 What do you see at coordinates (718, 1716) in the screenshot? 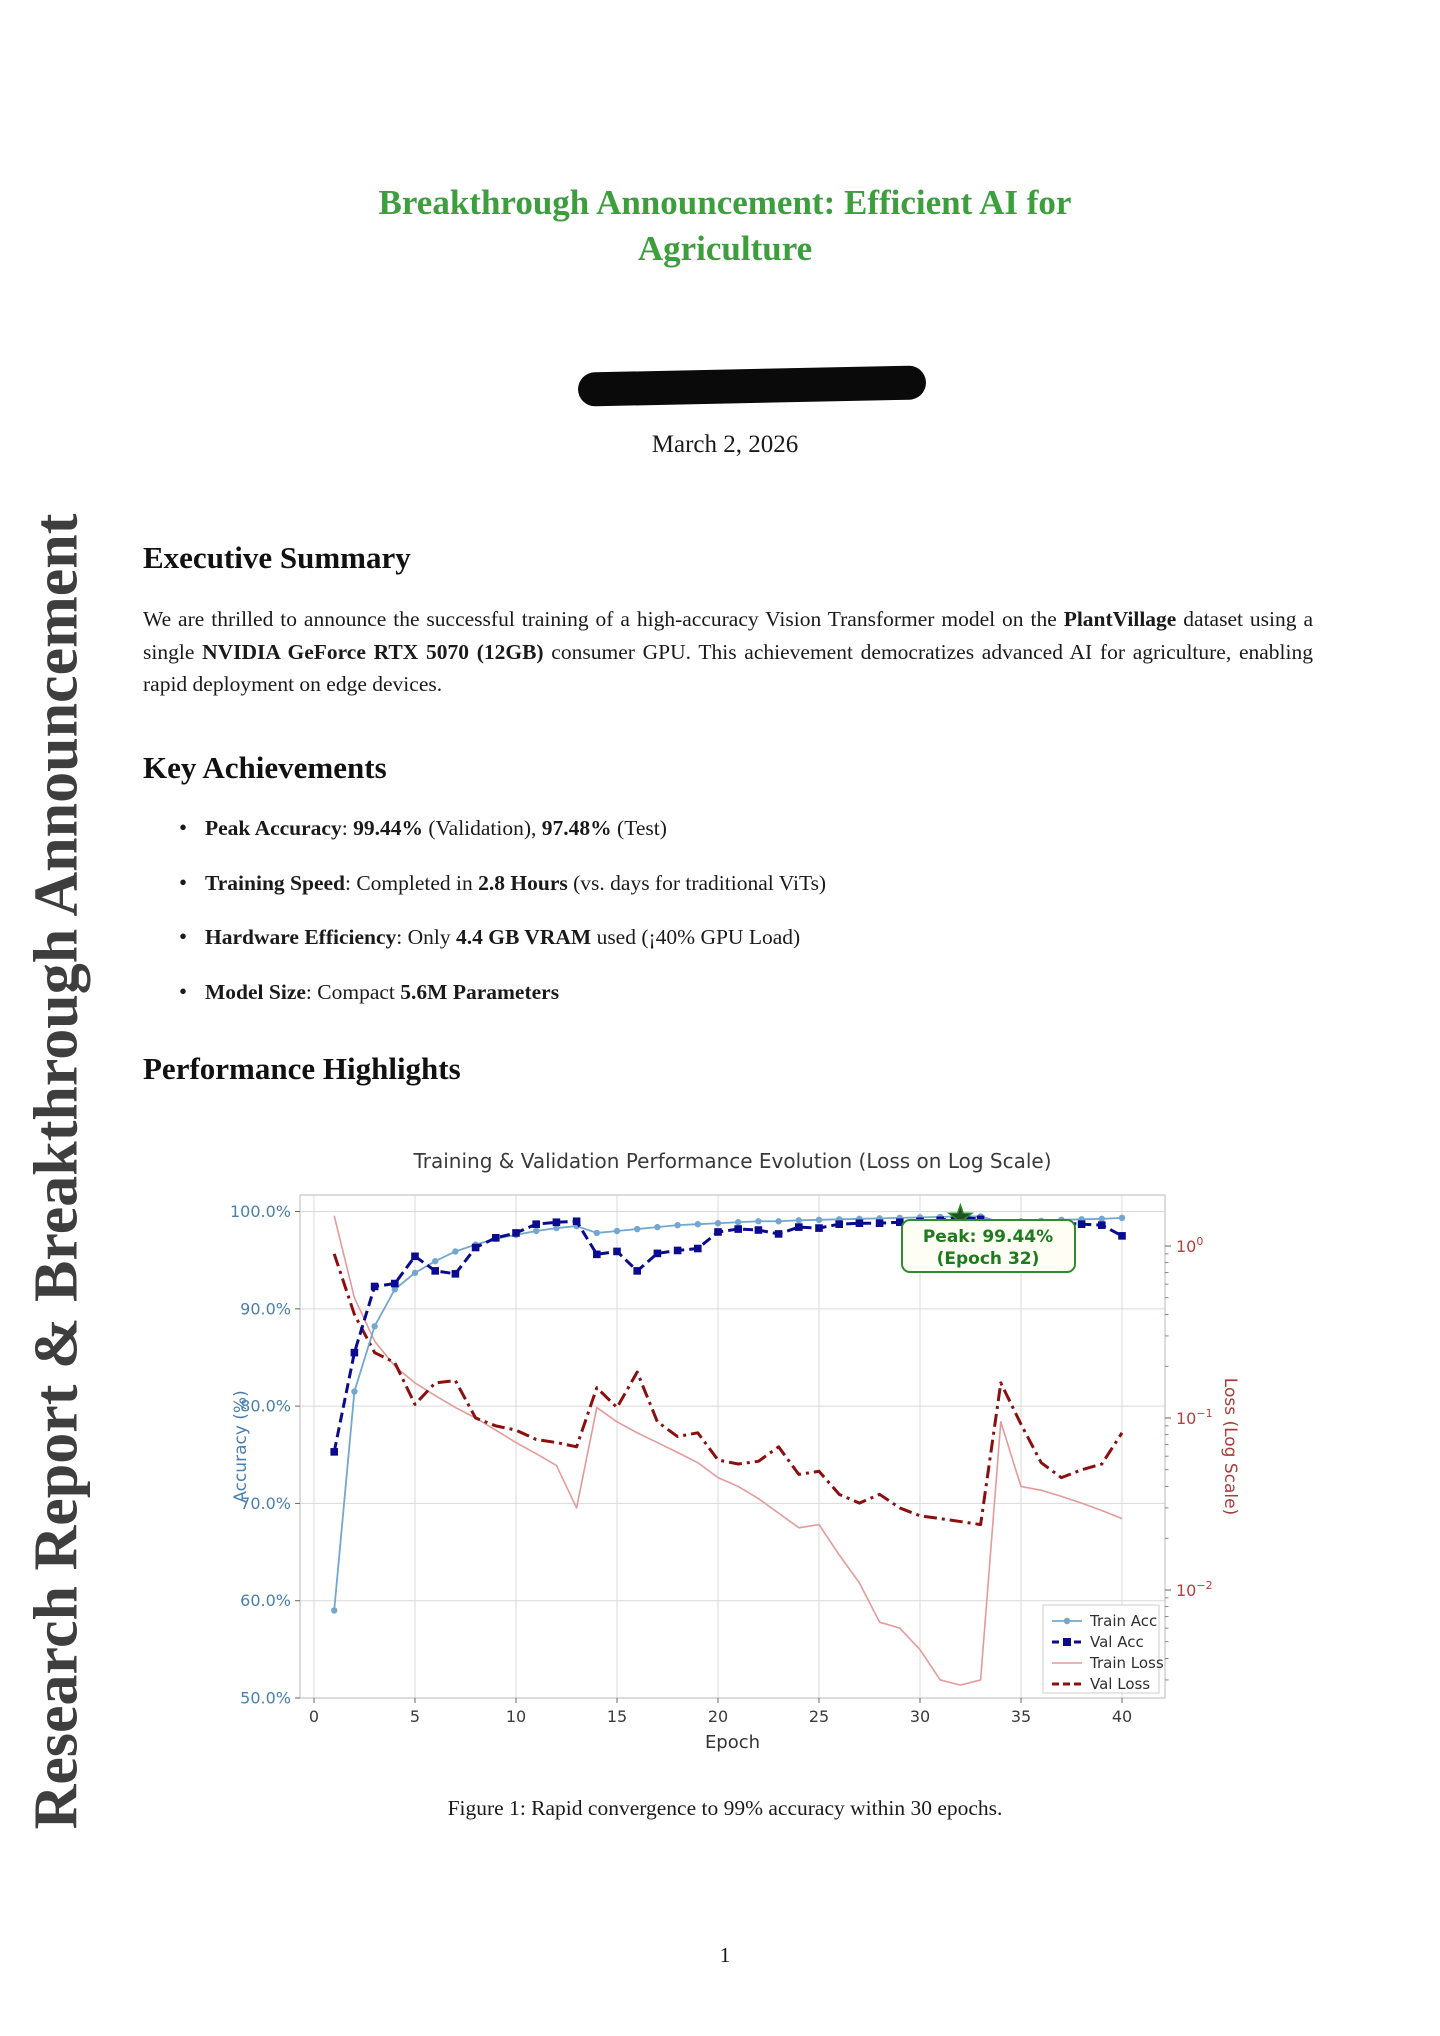
I see `svg-text: 20` at bounding box center [718, 1716].